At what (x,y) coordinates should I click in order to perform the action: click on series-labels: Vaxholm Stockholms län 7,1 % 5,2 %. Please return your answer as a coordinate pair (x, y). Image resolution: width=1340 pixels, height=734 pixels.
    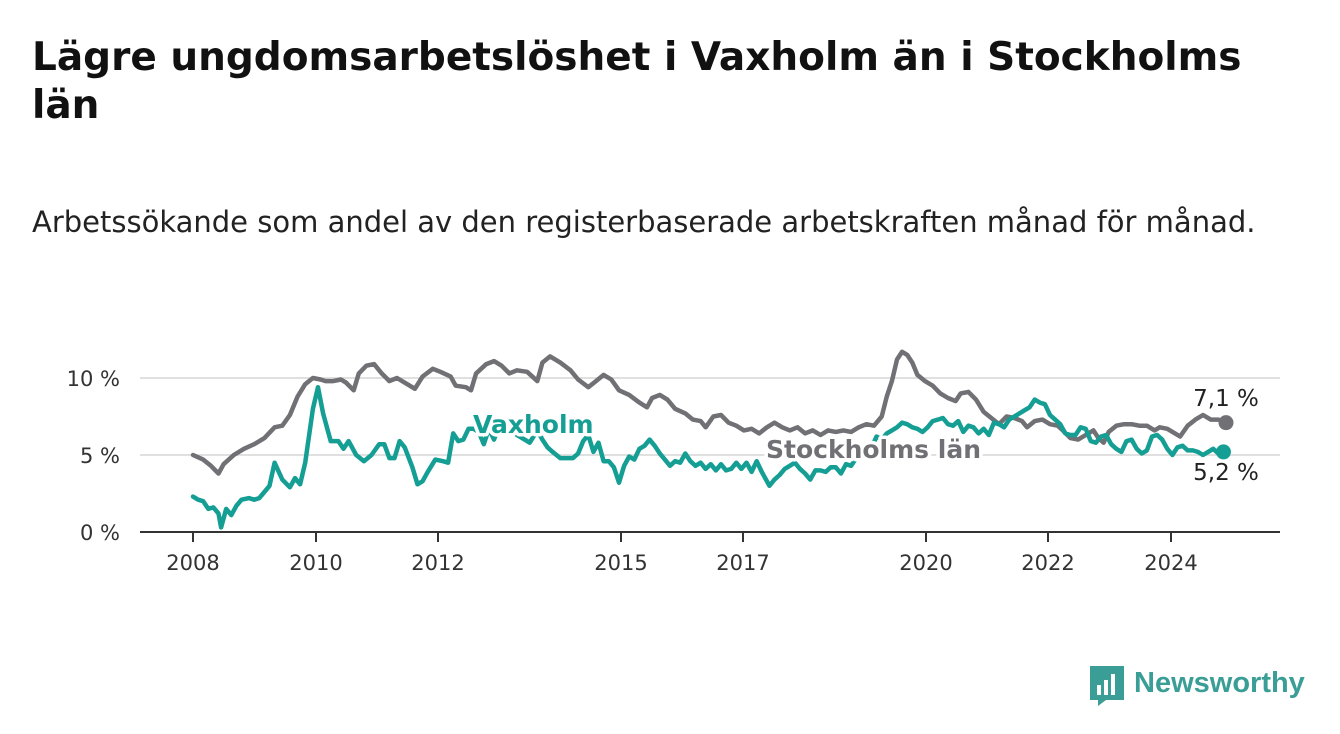
    Looking at the image, I should click on (866, 436).